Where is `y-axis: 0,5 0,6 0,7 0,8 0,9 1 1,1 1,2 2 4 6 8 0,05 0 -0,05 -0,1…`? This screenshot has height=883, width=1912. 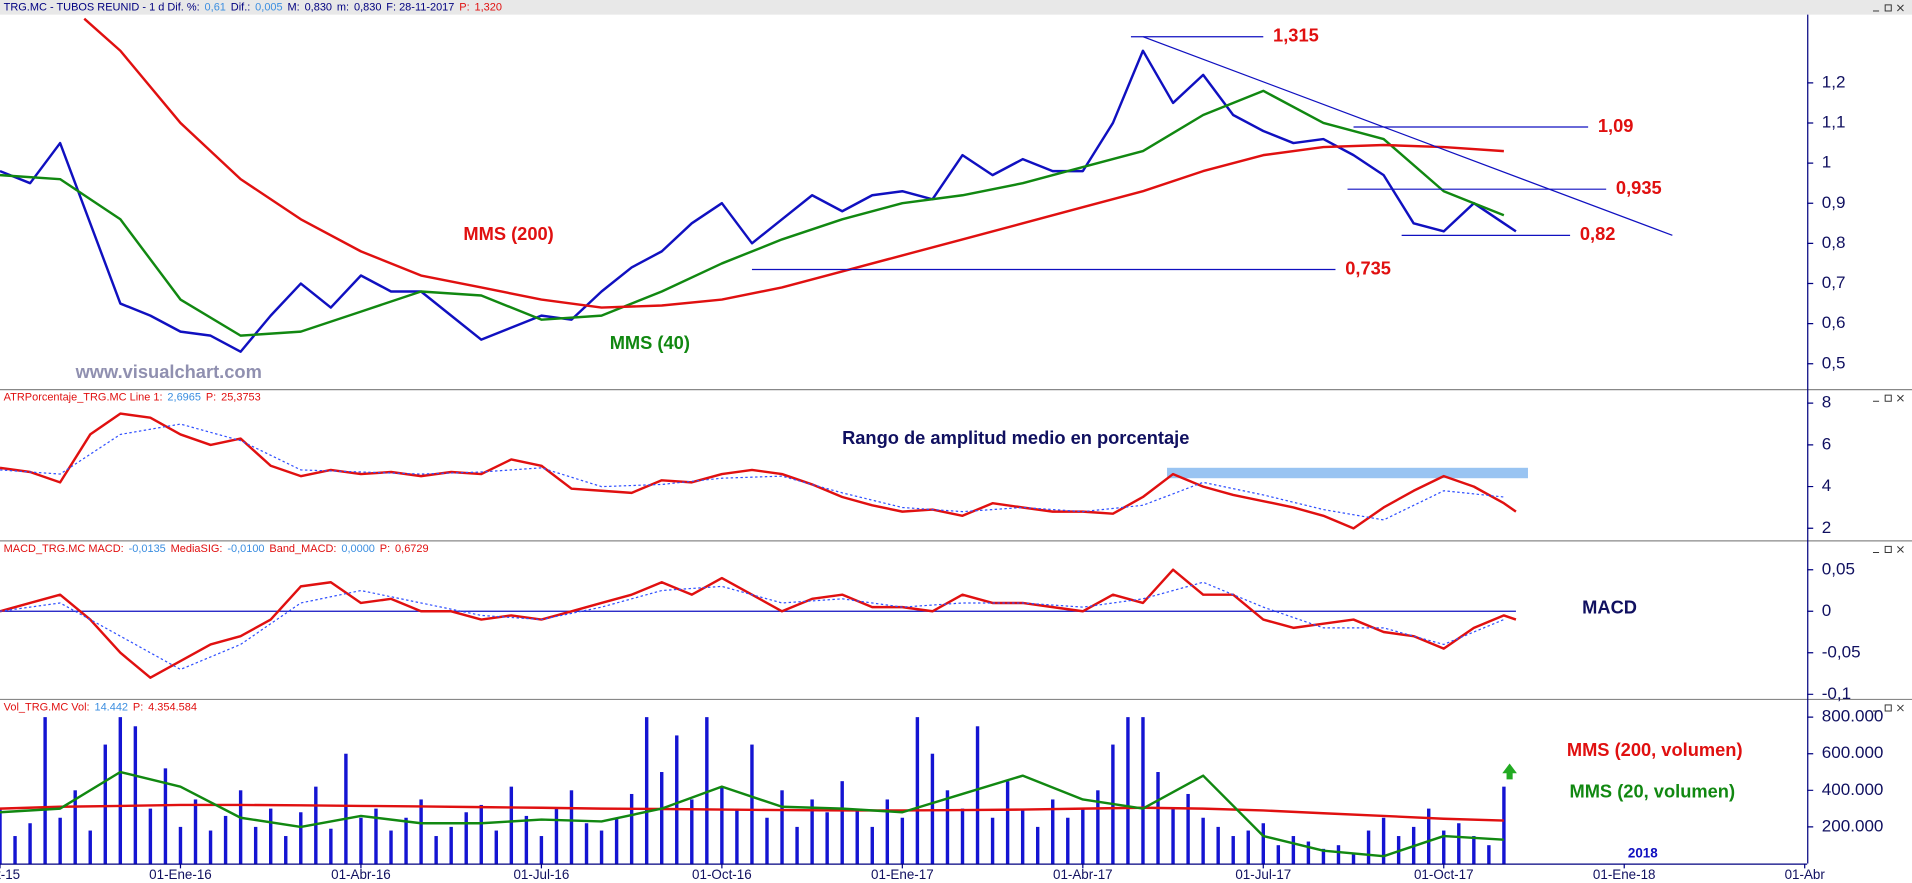
y-axis: 0,5 0,6 0,7 0,8 0,9 1 1,1 1,2 2 4 6 8 0,05 0 -0,05 -0,1… is located at coordinates (1845, 453).